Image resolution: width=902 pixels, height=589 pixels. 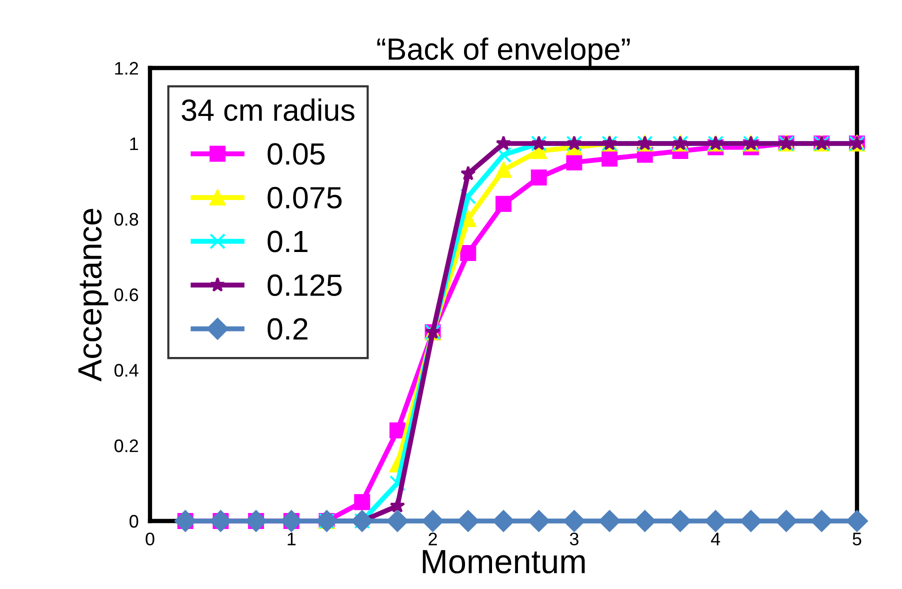 I want to click on x-tick-label: 0, so click(x=150, y=539).